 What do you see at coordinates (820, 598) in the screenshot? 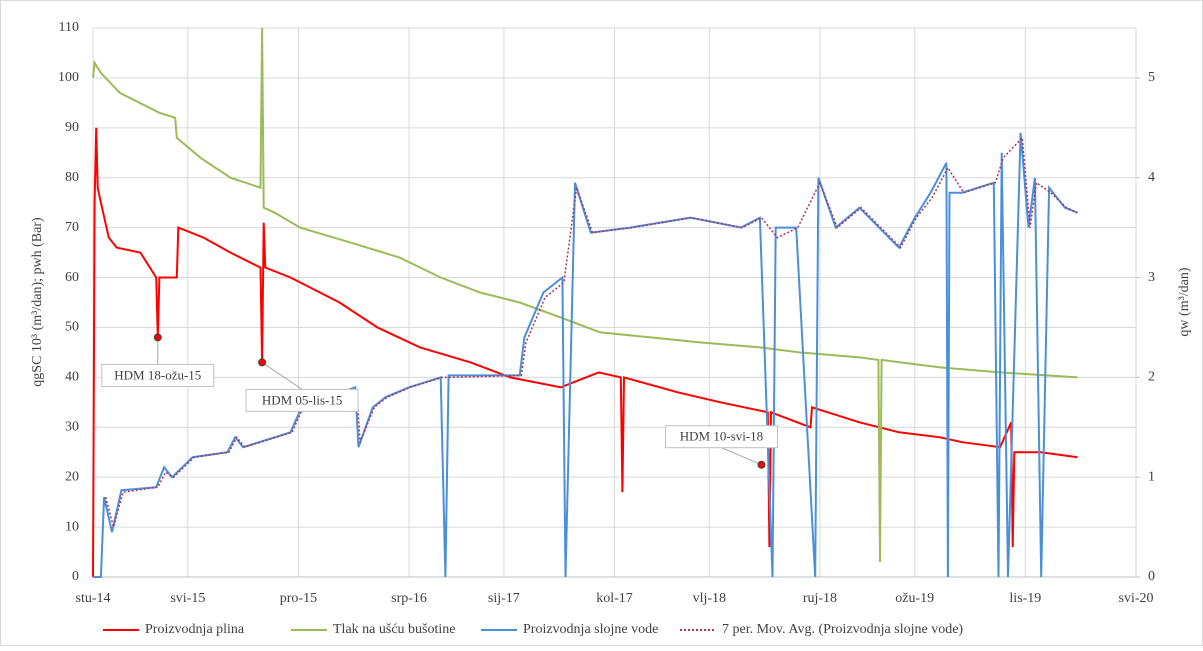
I see `x-tick-label: ruj-18` at bounding box center [820, 598].